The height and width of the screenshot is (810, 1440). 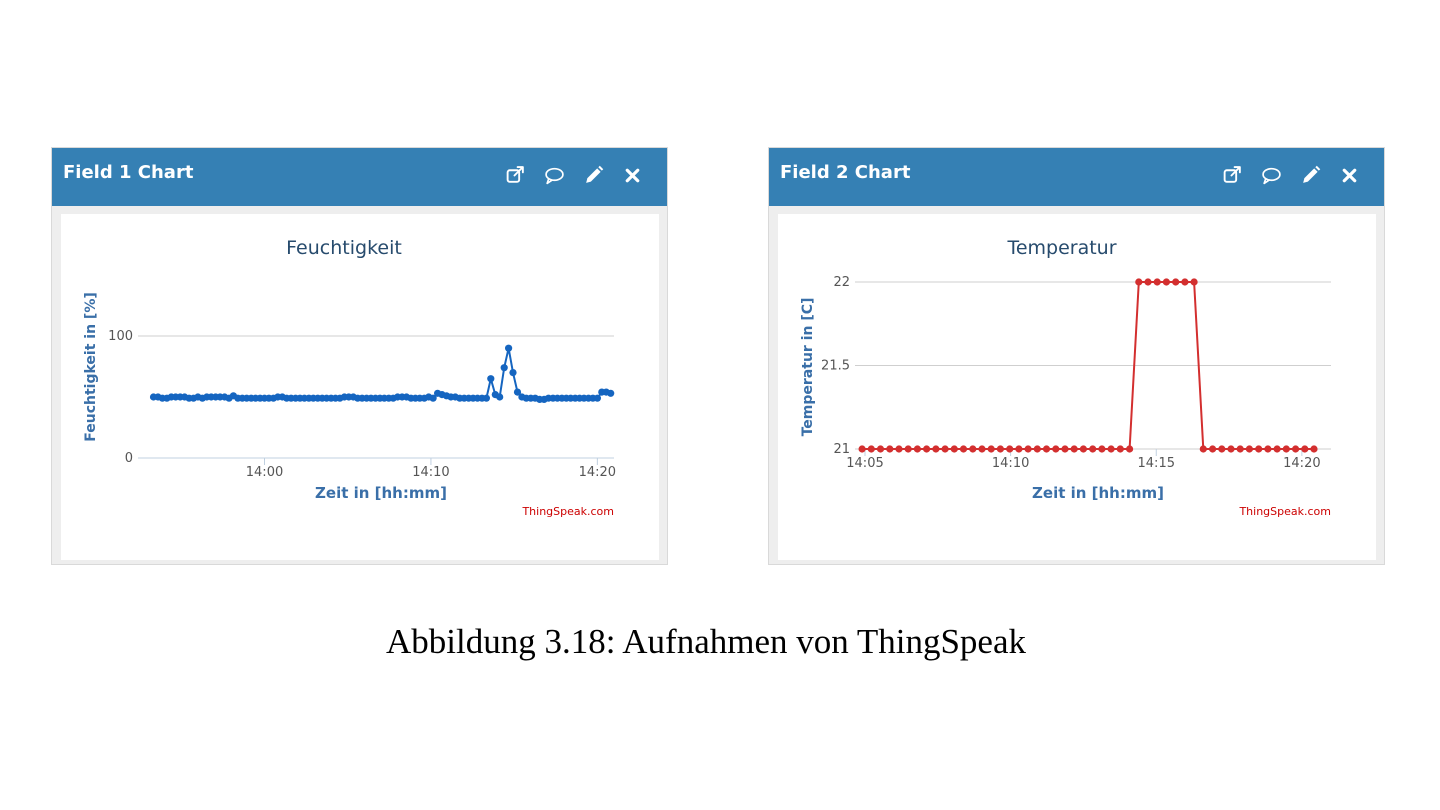 I want to click on y-tick-label: 21.5, so click(x=835, y=366).